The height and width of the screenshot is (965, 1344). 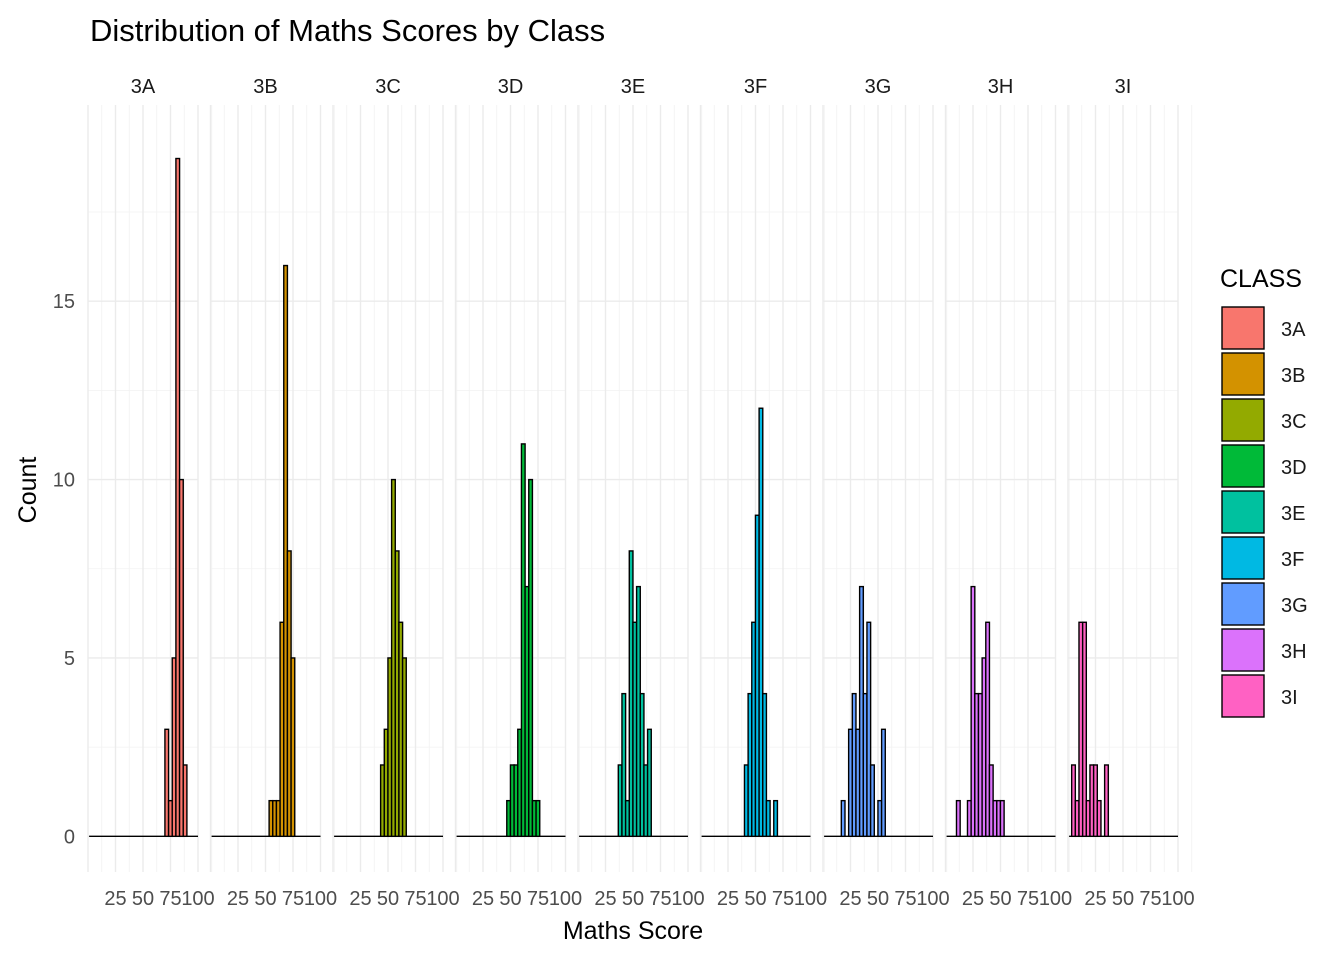 I want to click on legend-label-3h: 3H, so click(x=1294, y=652).